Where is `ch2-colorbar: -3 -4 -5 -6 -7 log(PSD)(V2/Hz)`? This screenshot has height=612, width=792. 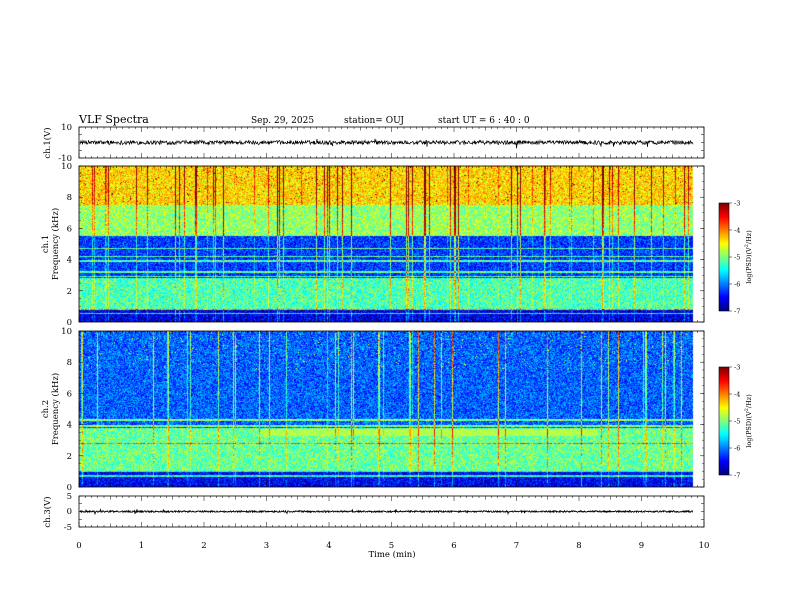
ch2-colorbar: -3 -4 -5 -6 -7 log(PSD)(V2/Hz) is located at coordinates (735, 422).